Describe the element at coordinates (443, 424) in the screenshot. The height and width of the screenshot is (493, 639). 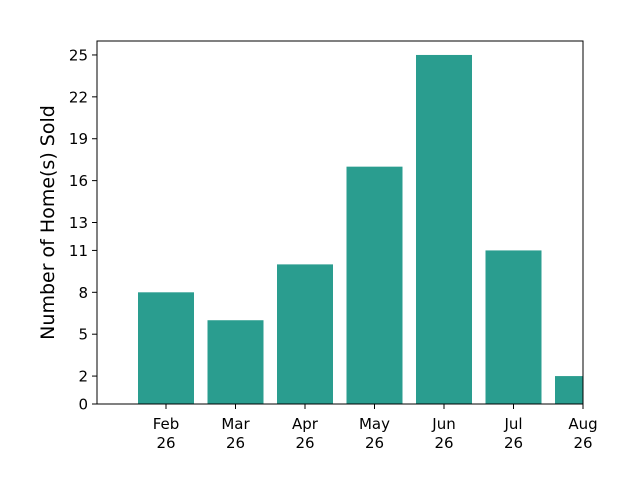
I see `x-tick-label: Jun` at that location.